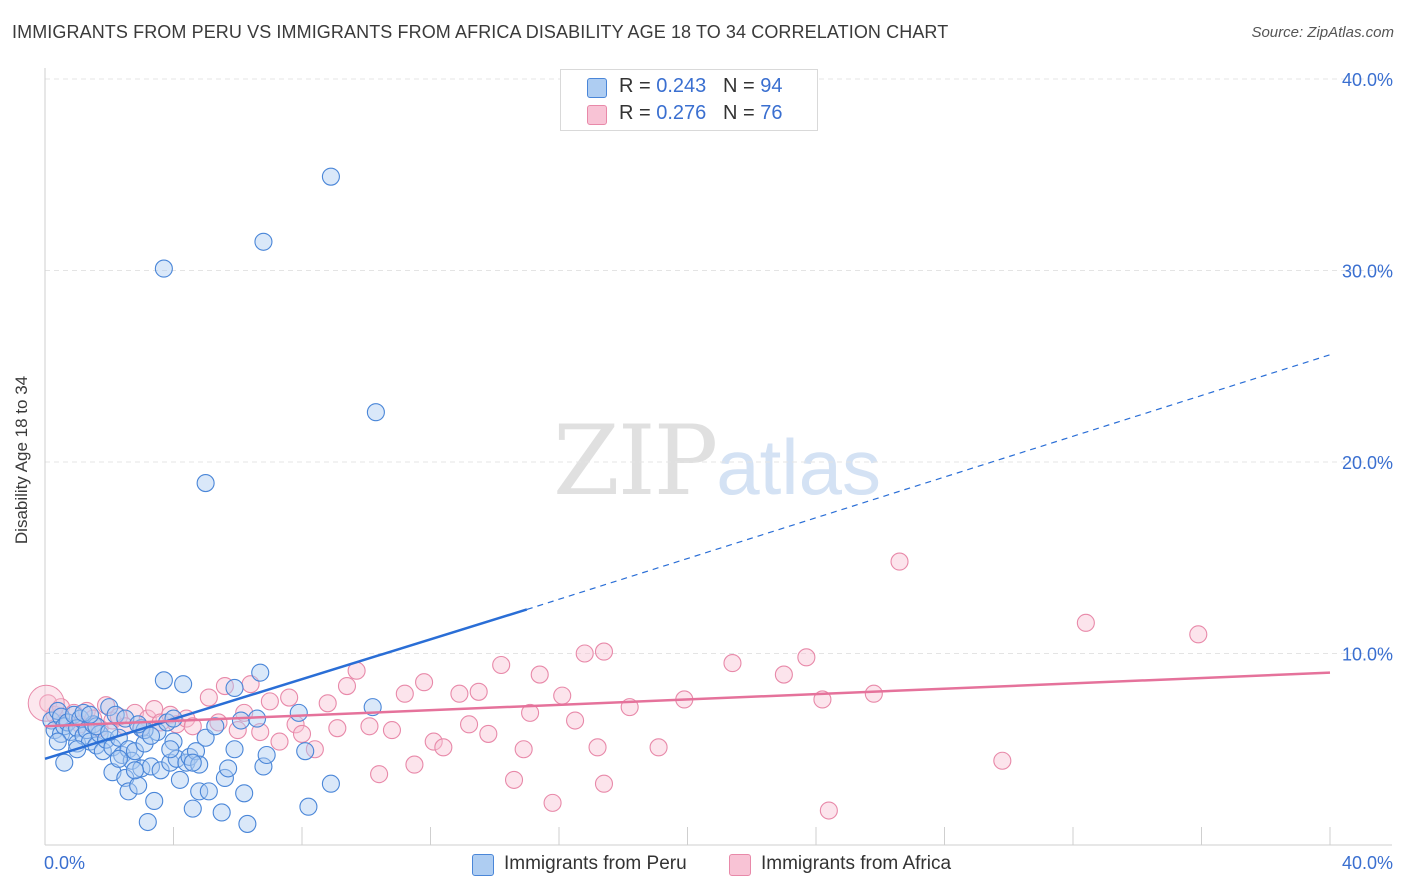  What do you see at coordinates (740, 865) in the screenshot?
I see `africa-legend-swatch` at bounding box center [740, 865].